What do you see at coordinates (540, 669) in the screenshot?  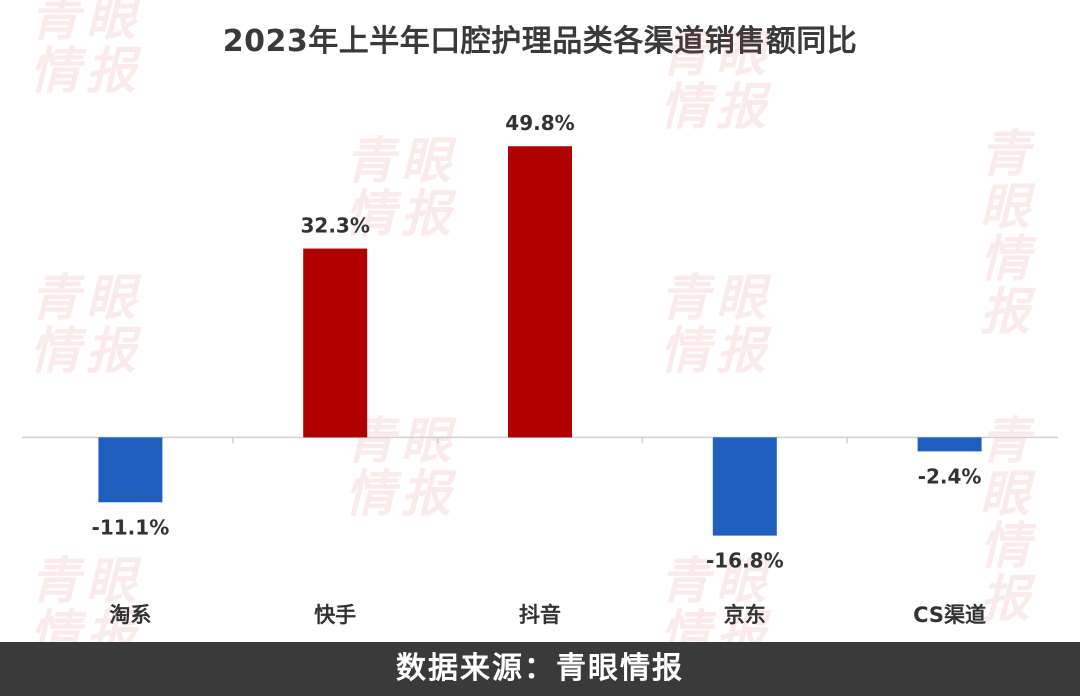 I see `source-footer: 数据来源：青眼情报` at bounding box center [540, 669].